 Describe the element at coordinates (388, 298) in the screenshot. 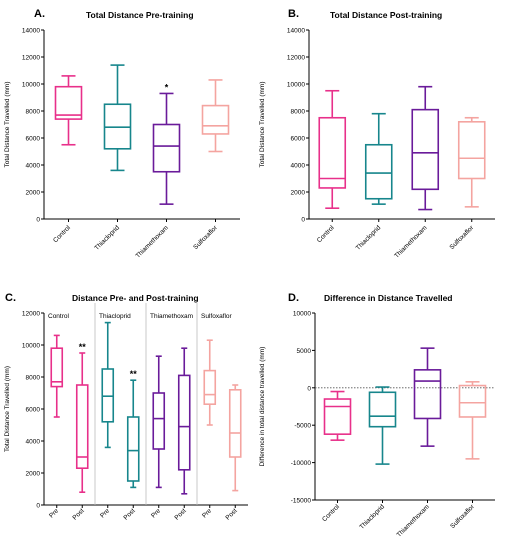

I see `chart-title: Difference in Distance Travelled` at that location.